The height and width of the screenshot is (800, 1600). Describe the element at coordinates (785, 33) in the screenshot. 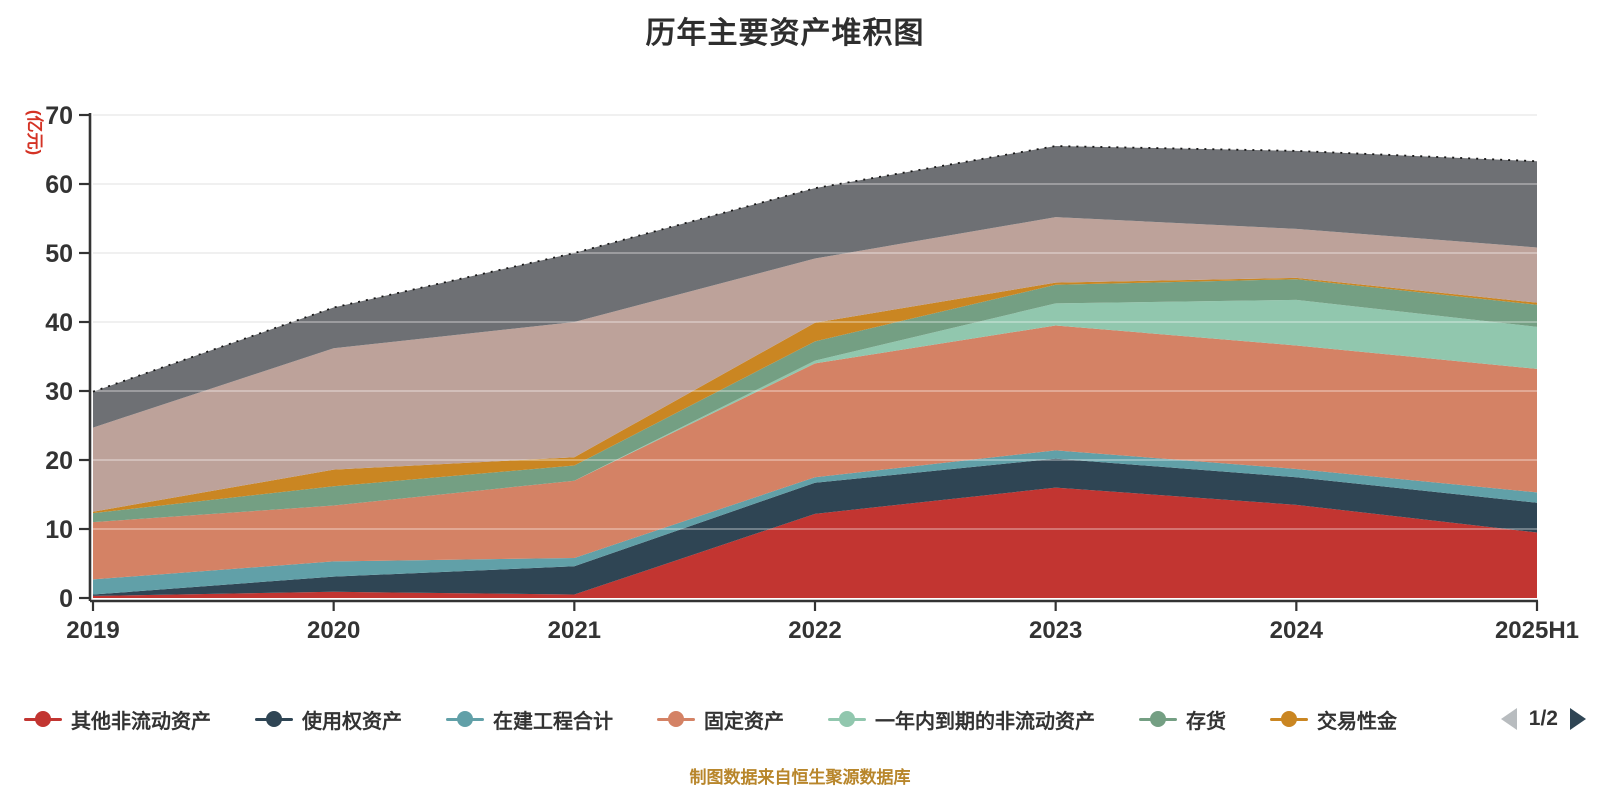

I see `page-title: 历年主要资产堆积图` at that location.